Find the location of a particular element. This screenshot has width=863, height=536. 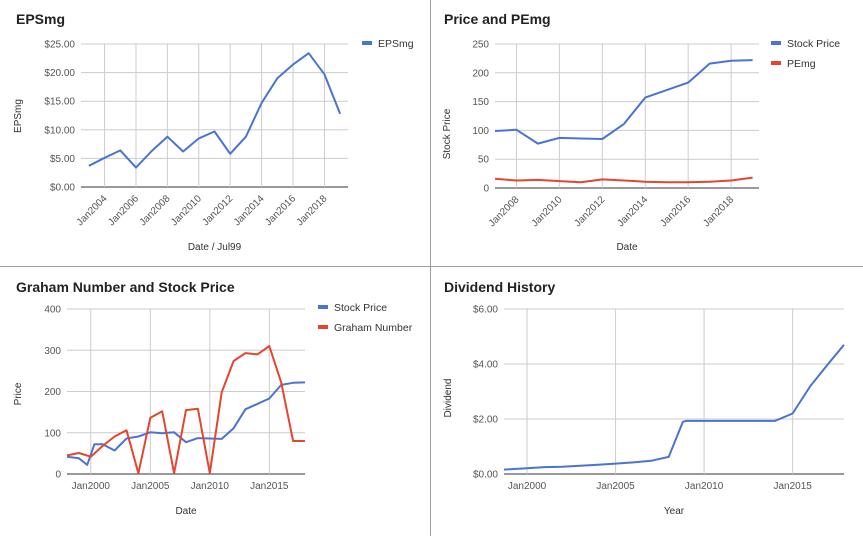

y-tick-label: $2.00 is located at coordinates (485, 420).